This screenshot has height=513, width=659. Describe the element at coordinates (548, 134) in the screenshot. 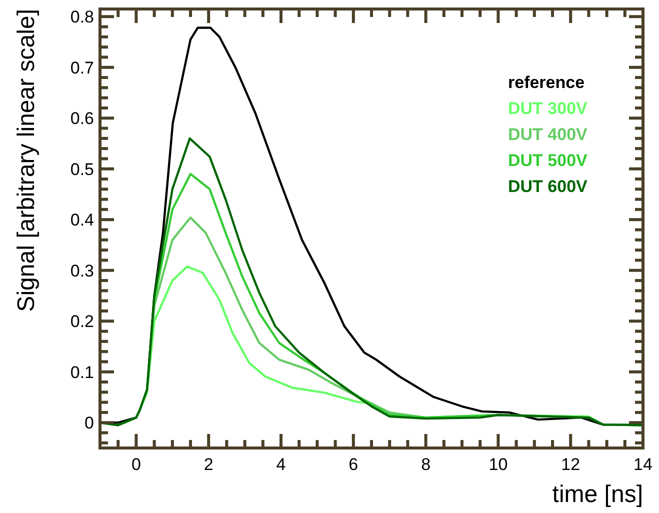

I see `text: DUT 400V` at that location.